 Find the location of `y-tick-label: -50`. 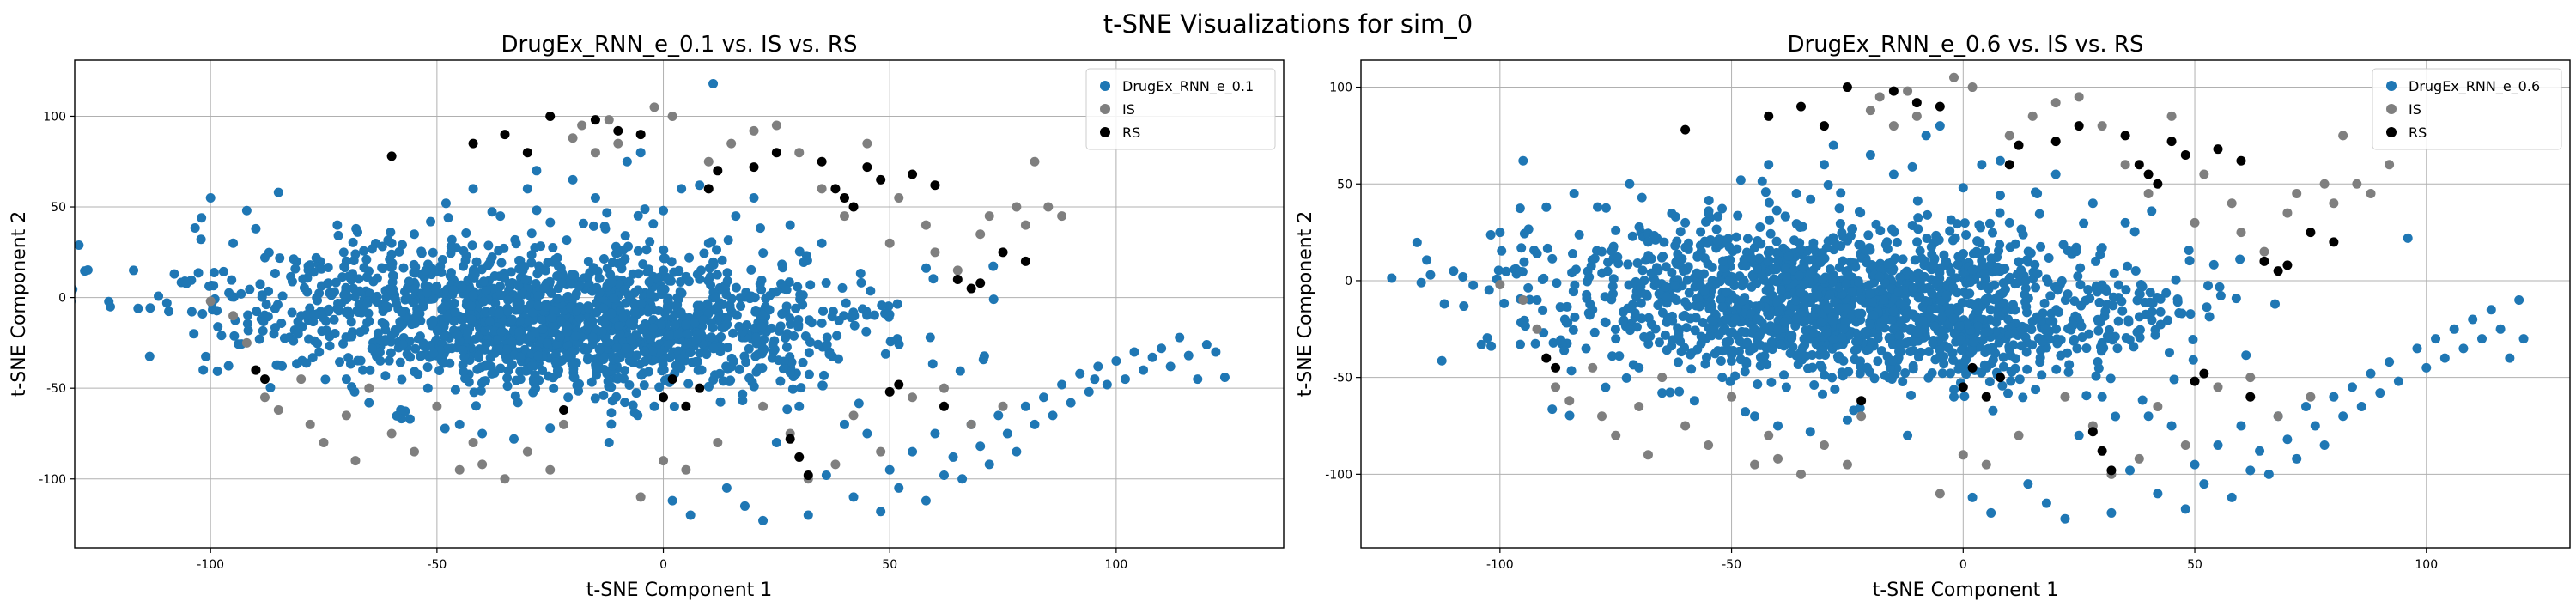

y-tick-label: -50 is located at coordinates (1342, 378).